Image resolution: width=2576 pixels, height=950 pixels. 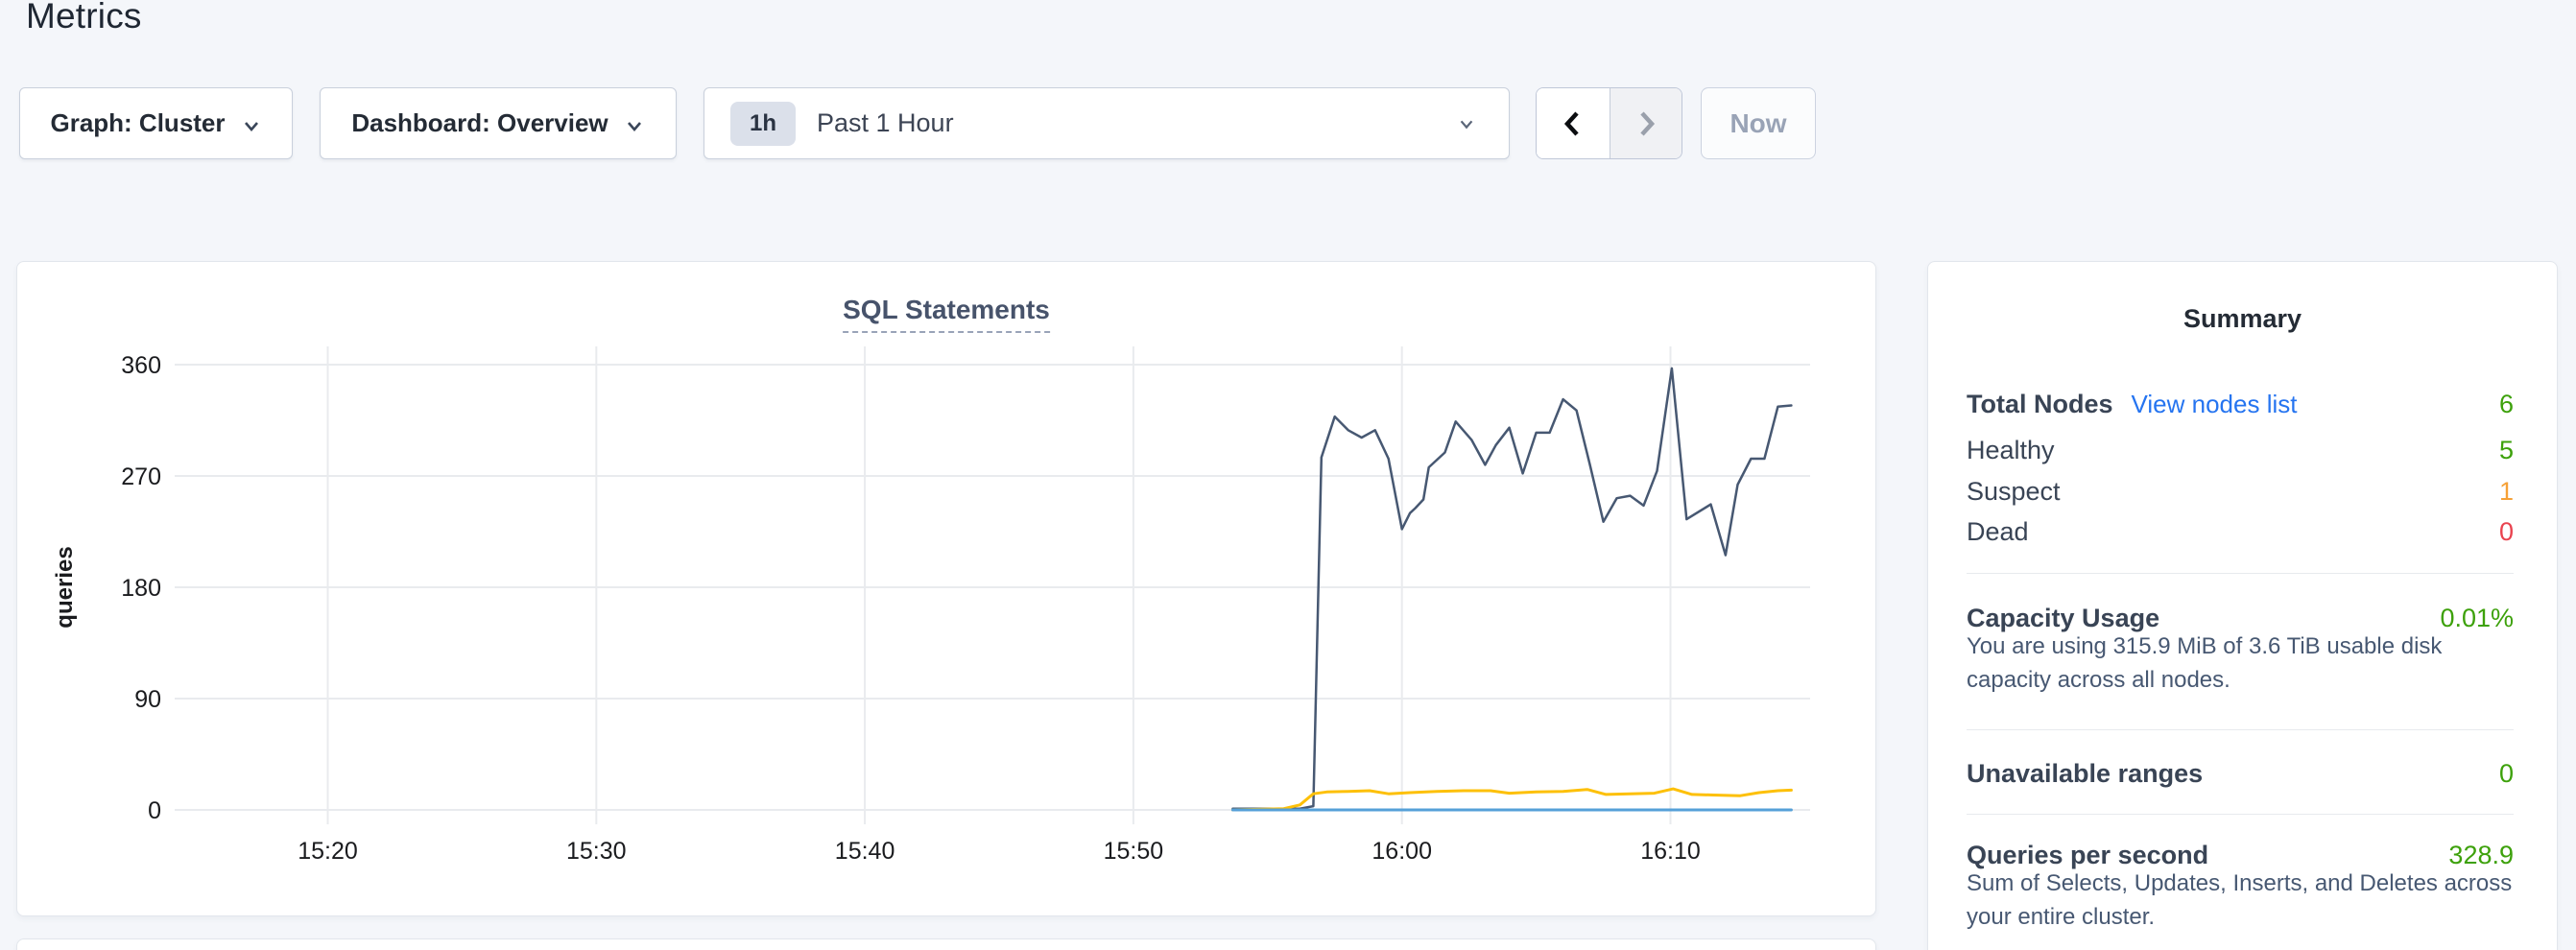 What do you see at coordinates (1571, 123) in the screenshot?
I see `chevron-left-icon` at bounding box center [1571, 123].